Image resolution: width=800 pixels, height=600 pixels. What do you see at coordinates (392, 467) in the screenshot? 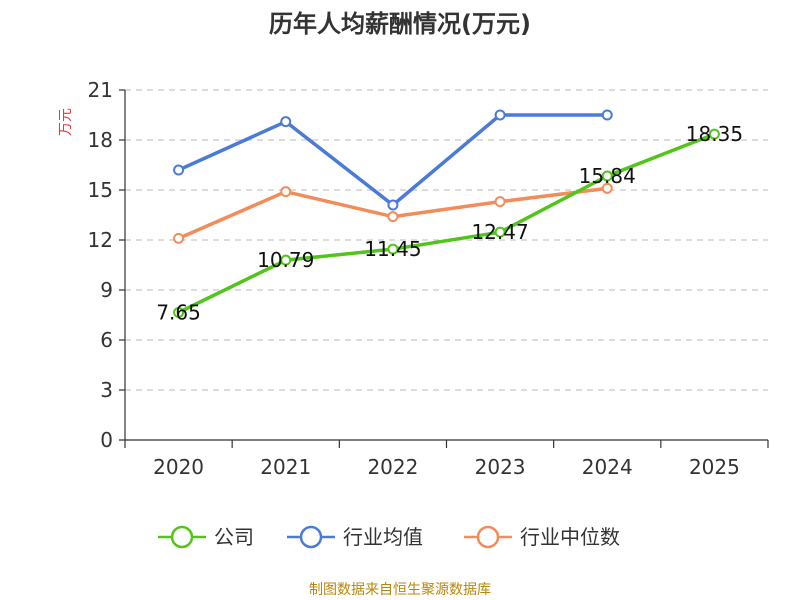
I see `x-tick-label: 2022` at bounding box center [392, 467].